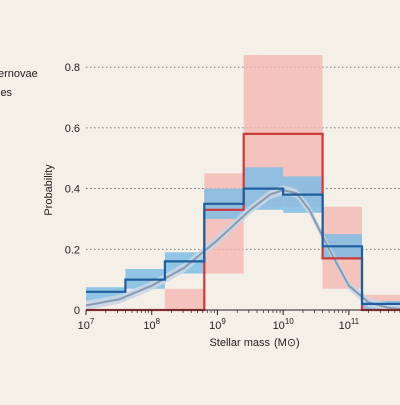 This screenshot has width=400, height=405. What do you see at coordinates (6, 93) in the screenshot?
I see `legend-label-1: ies` at bounding box center [6, 93].